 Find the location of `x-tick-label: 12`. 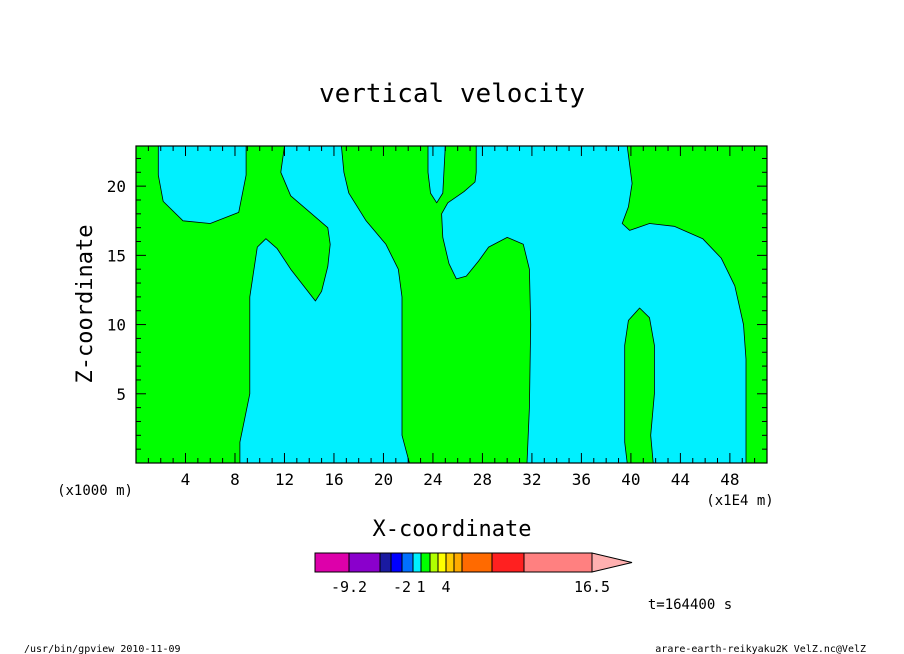

x-tick-label: 12 is located at coordinates (284, 479).